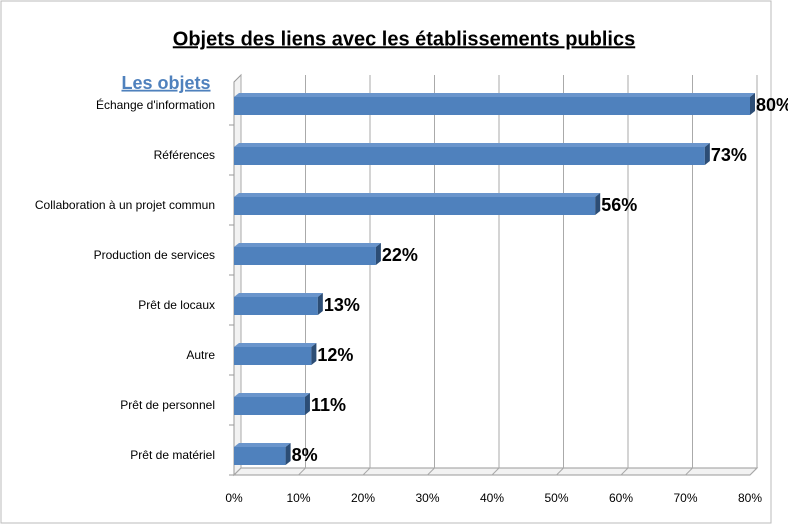 The height and width of the screenshot is (525, 788). I want to click on y-tick-label: Prêt de locaux, so click(176, 305).